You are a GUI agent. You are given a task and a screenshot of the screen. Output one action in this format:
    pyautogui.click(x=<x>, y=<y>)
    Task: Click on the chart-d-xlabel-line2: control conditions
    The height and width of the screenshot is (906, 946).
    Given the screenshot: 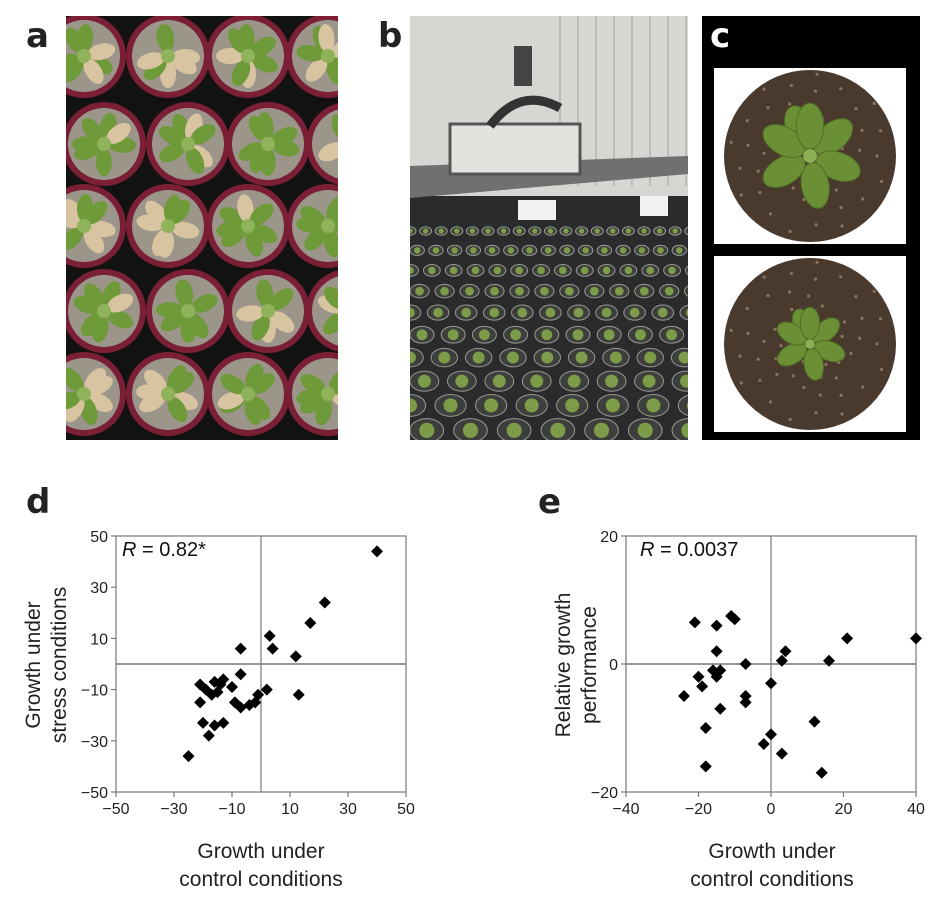 What is the action you would take?
    pyautogui.click(x=260, y=879)
    